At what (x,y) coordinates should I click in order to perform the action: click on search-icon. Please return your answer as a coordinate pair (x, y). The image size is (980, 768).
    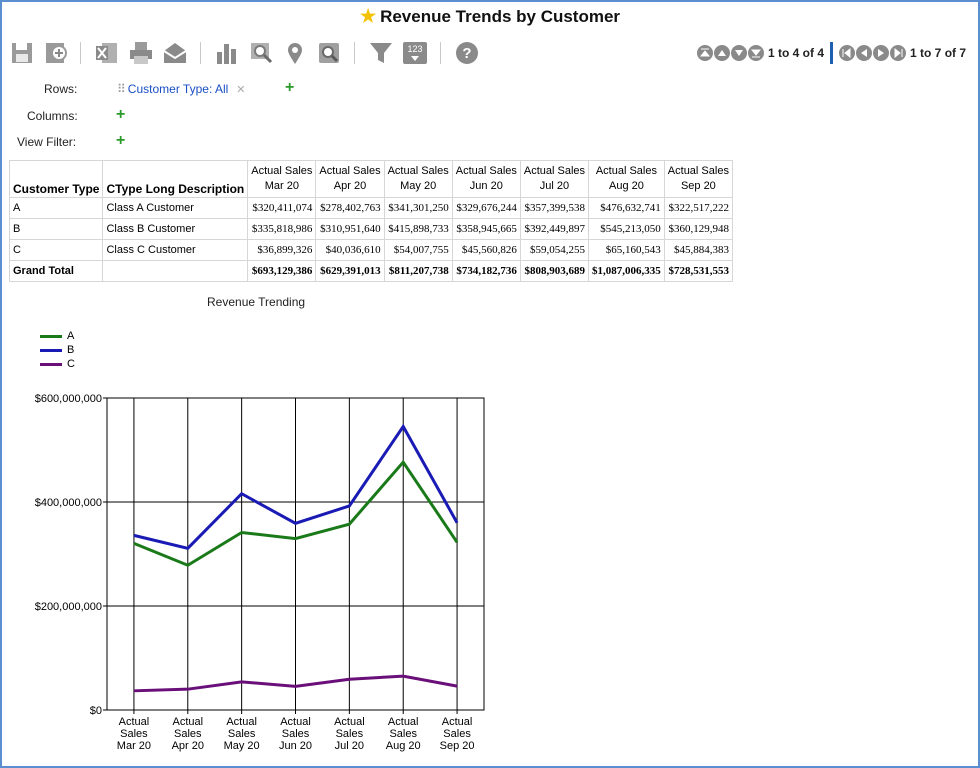
    Looking at the image, I should click on (261, 53).